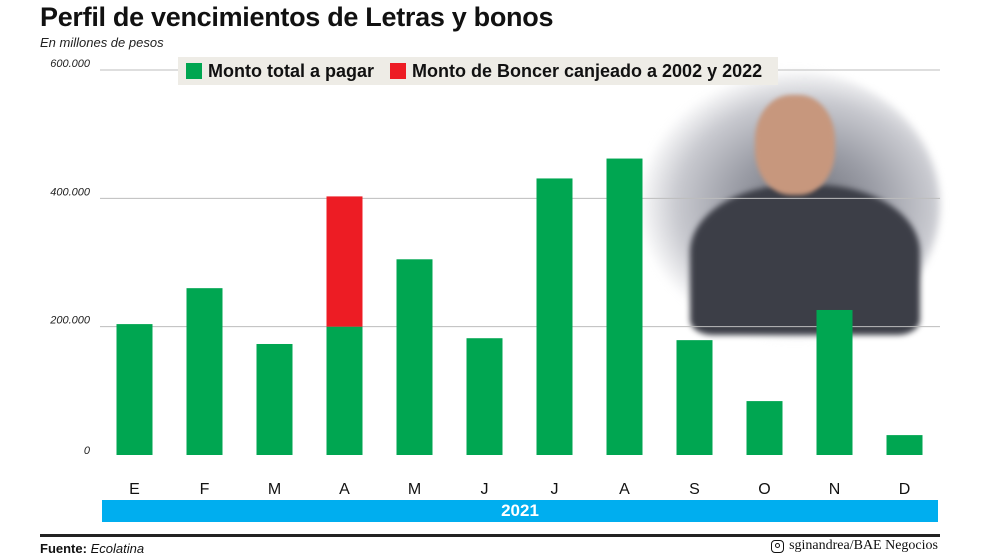 Image resolution: width=992 pixels, height=558 pixels. Describe the element at coordinates (70, 192) in the screenshot. I see `y-tick-label: 400.000` at that location.